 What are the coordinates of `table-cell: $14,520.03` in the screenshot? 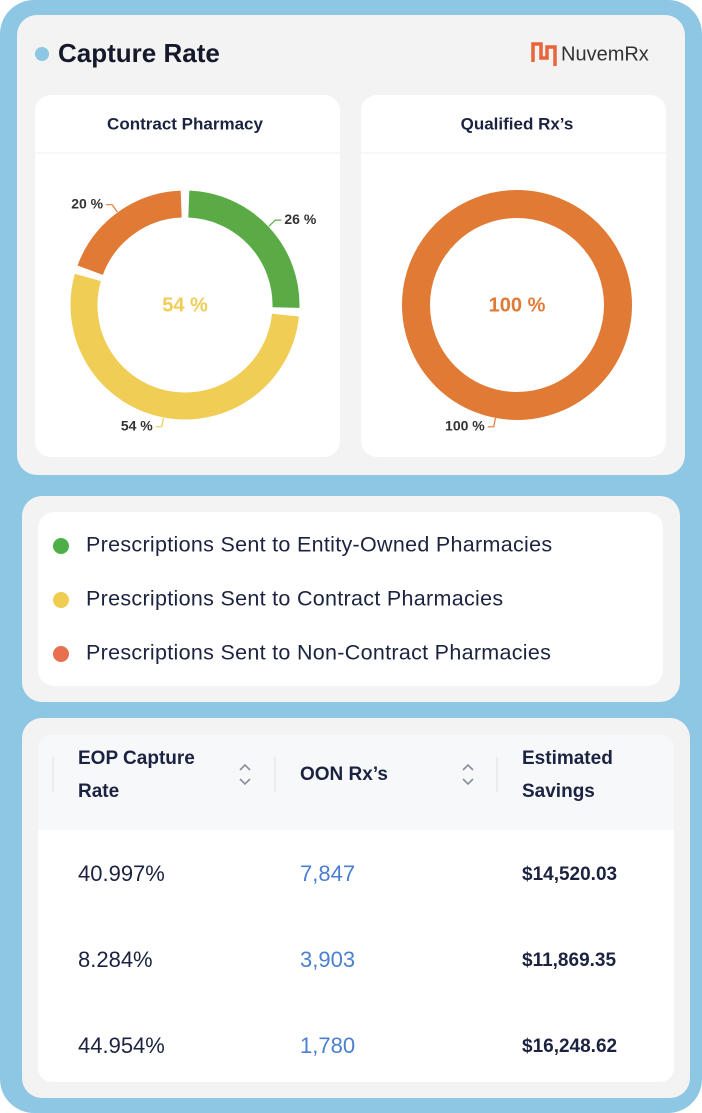 It's located at (569, 874).